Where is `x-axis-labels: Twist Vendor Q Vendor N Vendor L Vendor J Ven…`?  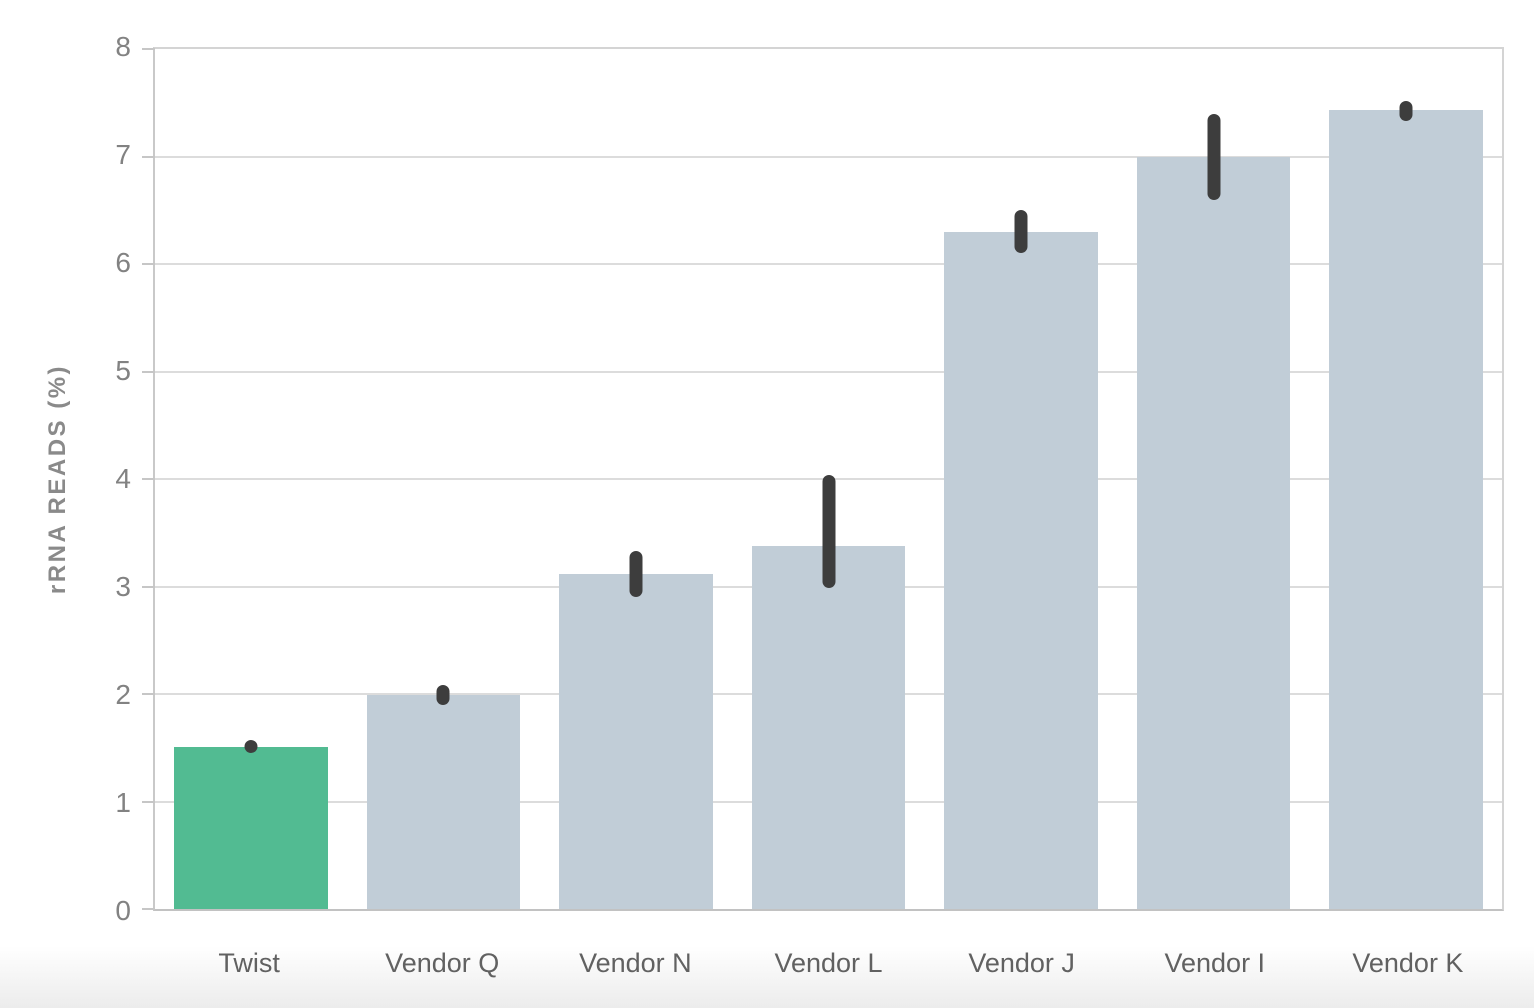 x-axis-labels: Twist Vendor Q Vendor N Vendor L Vendor J Ven… is located at coordinates (828, 963).